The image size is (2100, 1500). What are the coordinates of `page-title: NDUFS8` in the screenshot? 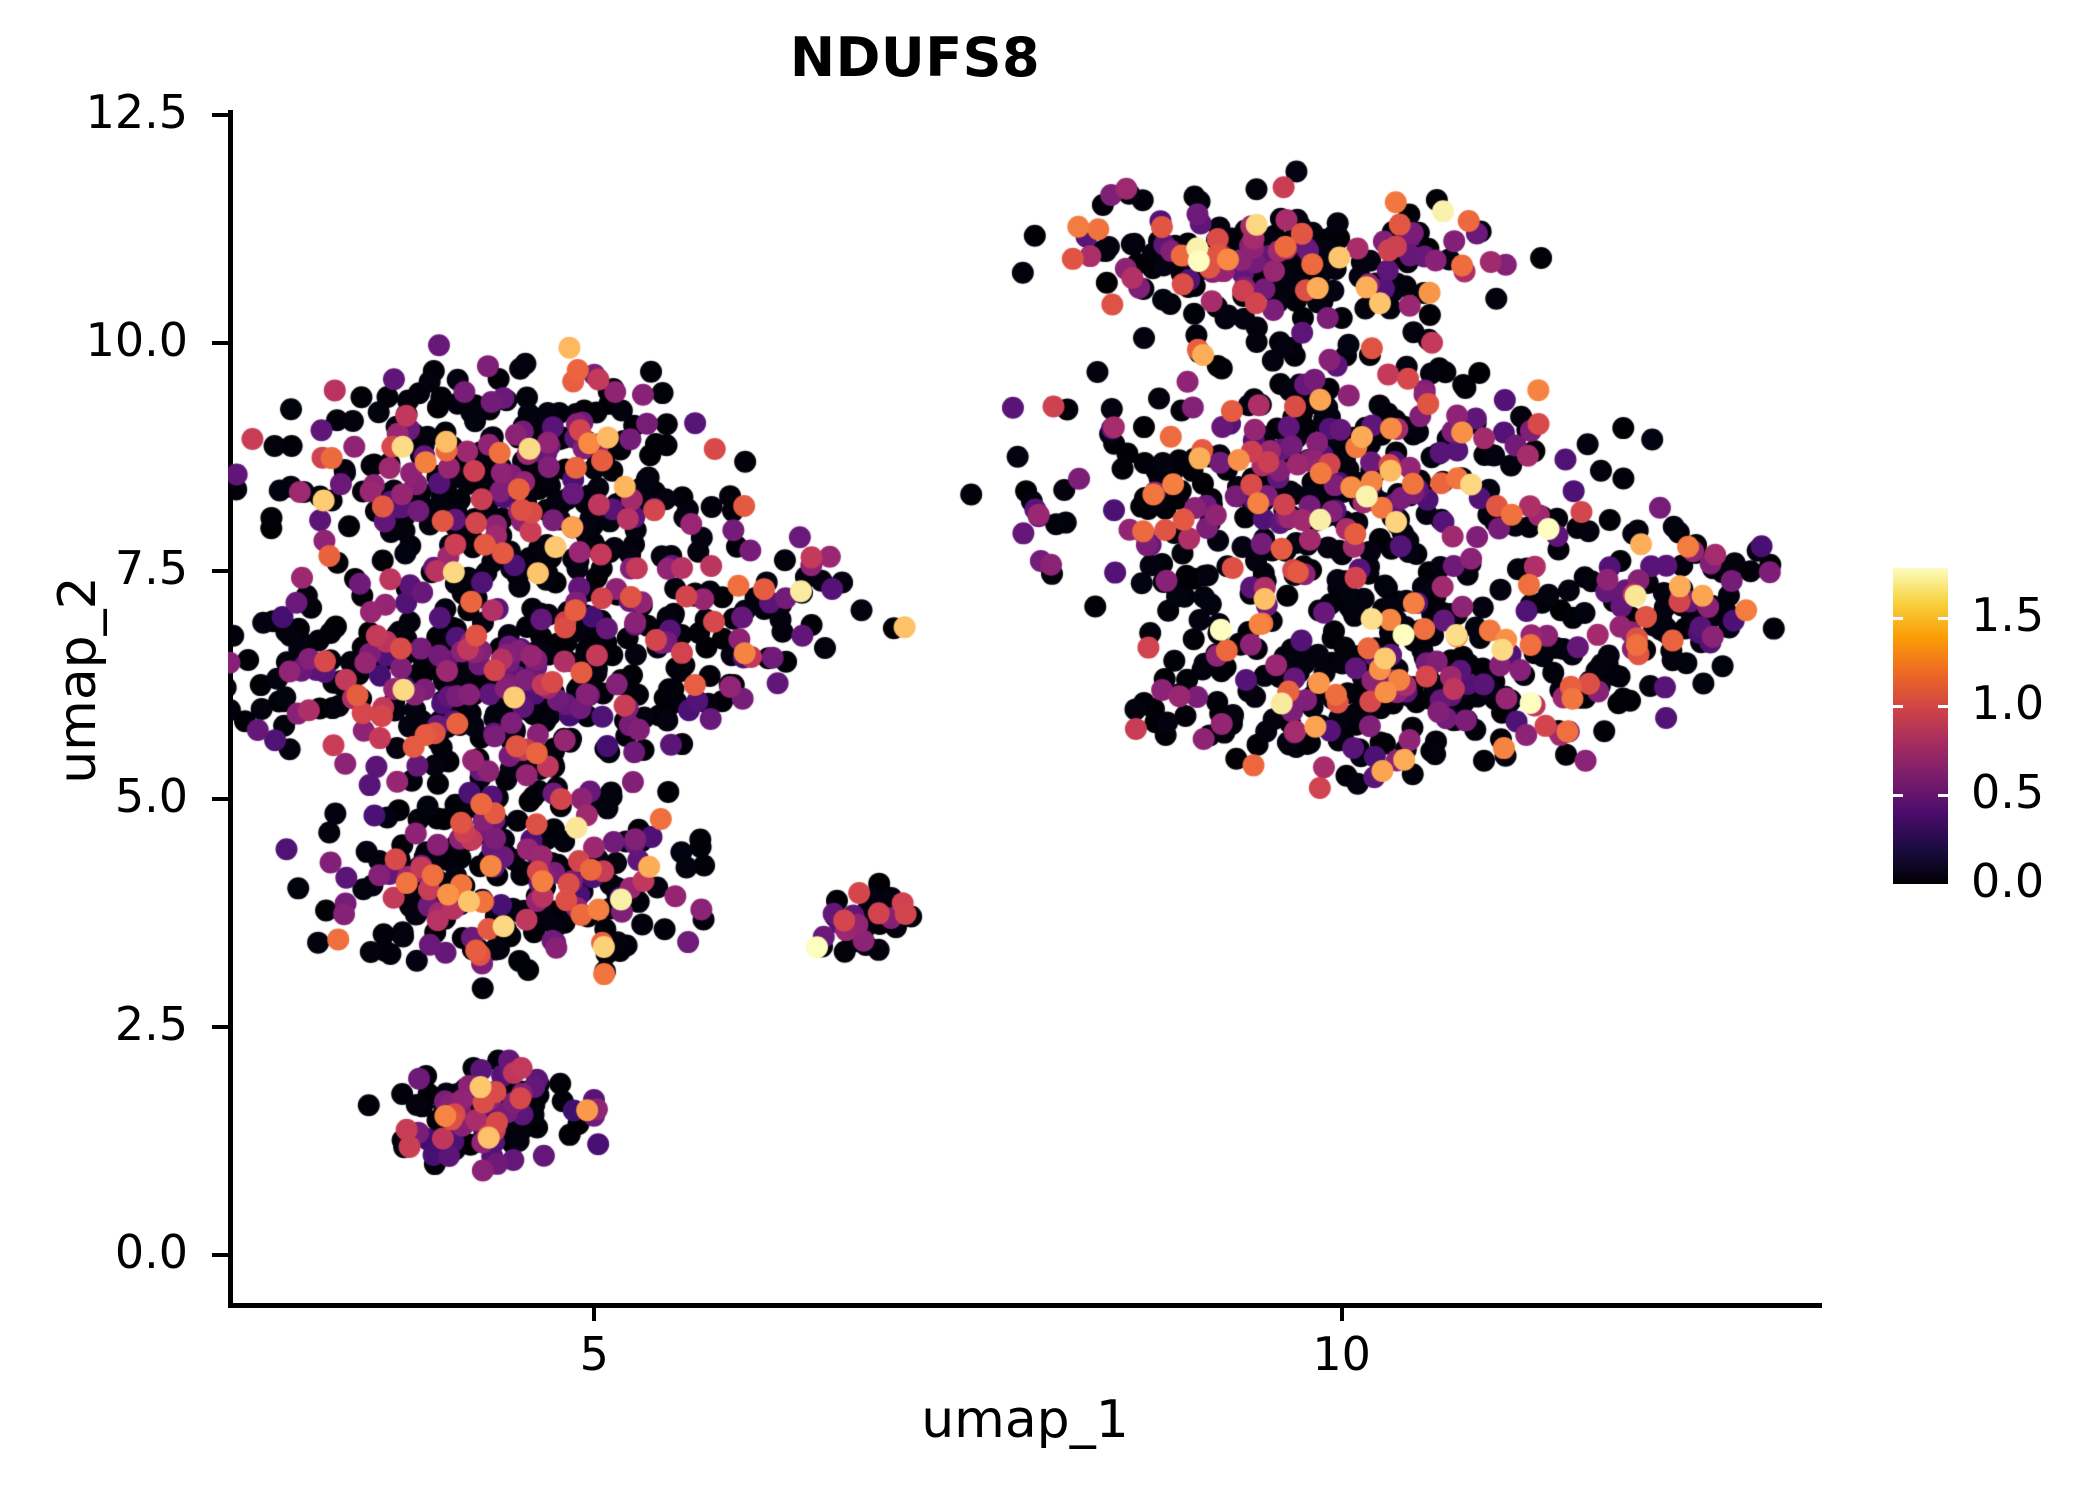 It's located at (915, 57).